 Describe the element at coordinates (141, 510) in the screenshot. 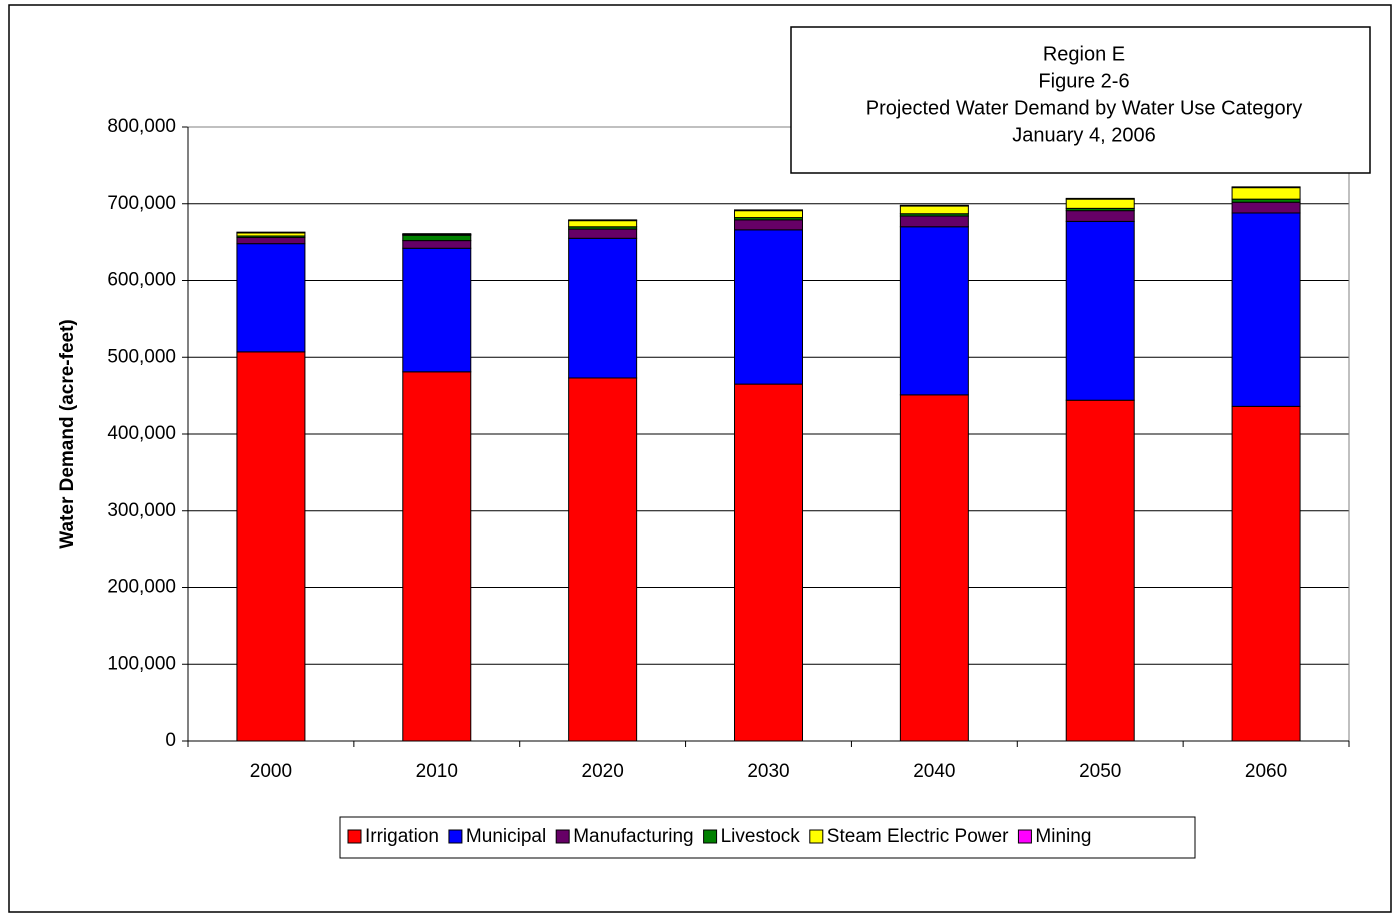

I see `y-tick-label: 300,000` at that location.